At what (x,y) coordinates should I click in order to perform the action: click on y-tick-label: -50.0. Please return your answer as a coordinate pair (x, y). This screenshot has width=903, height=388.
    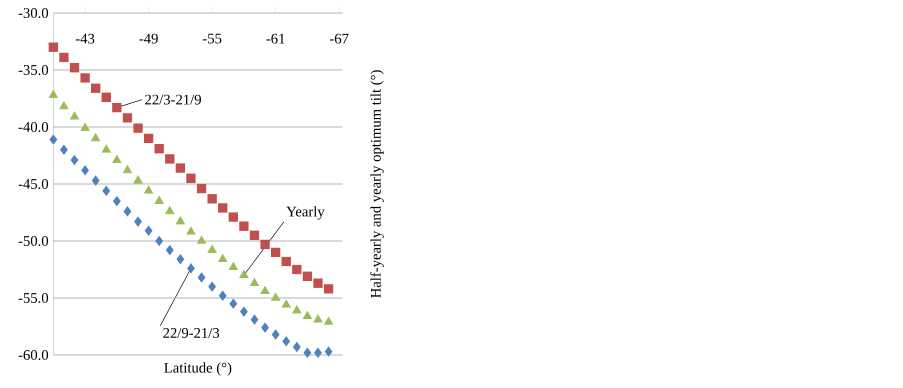
    Looking at the image, I should click on (33, 241).